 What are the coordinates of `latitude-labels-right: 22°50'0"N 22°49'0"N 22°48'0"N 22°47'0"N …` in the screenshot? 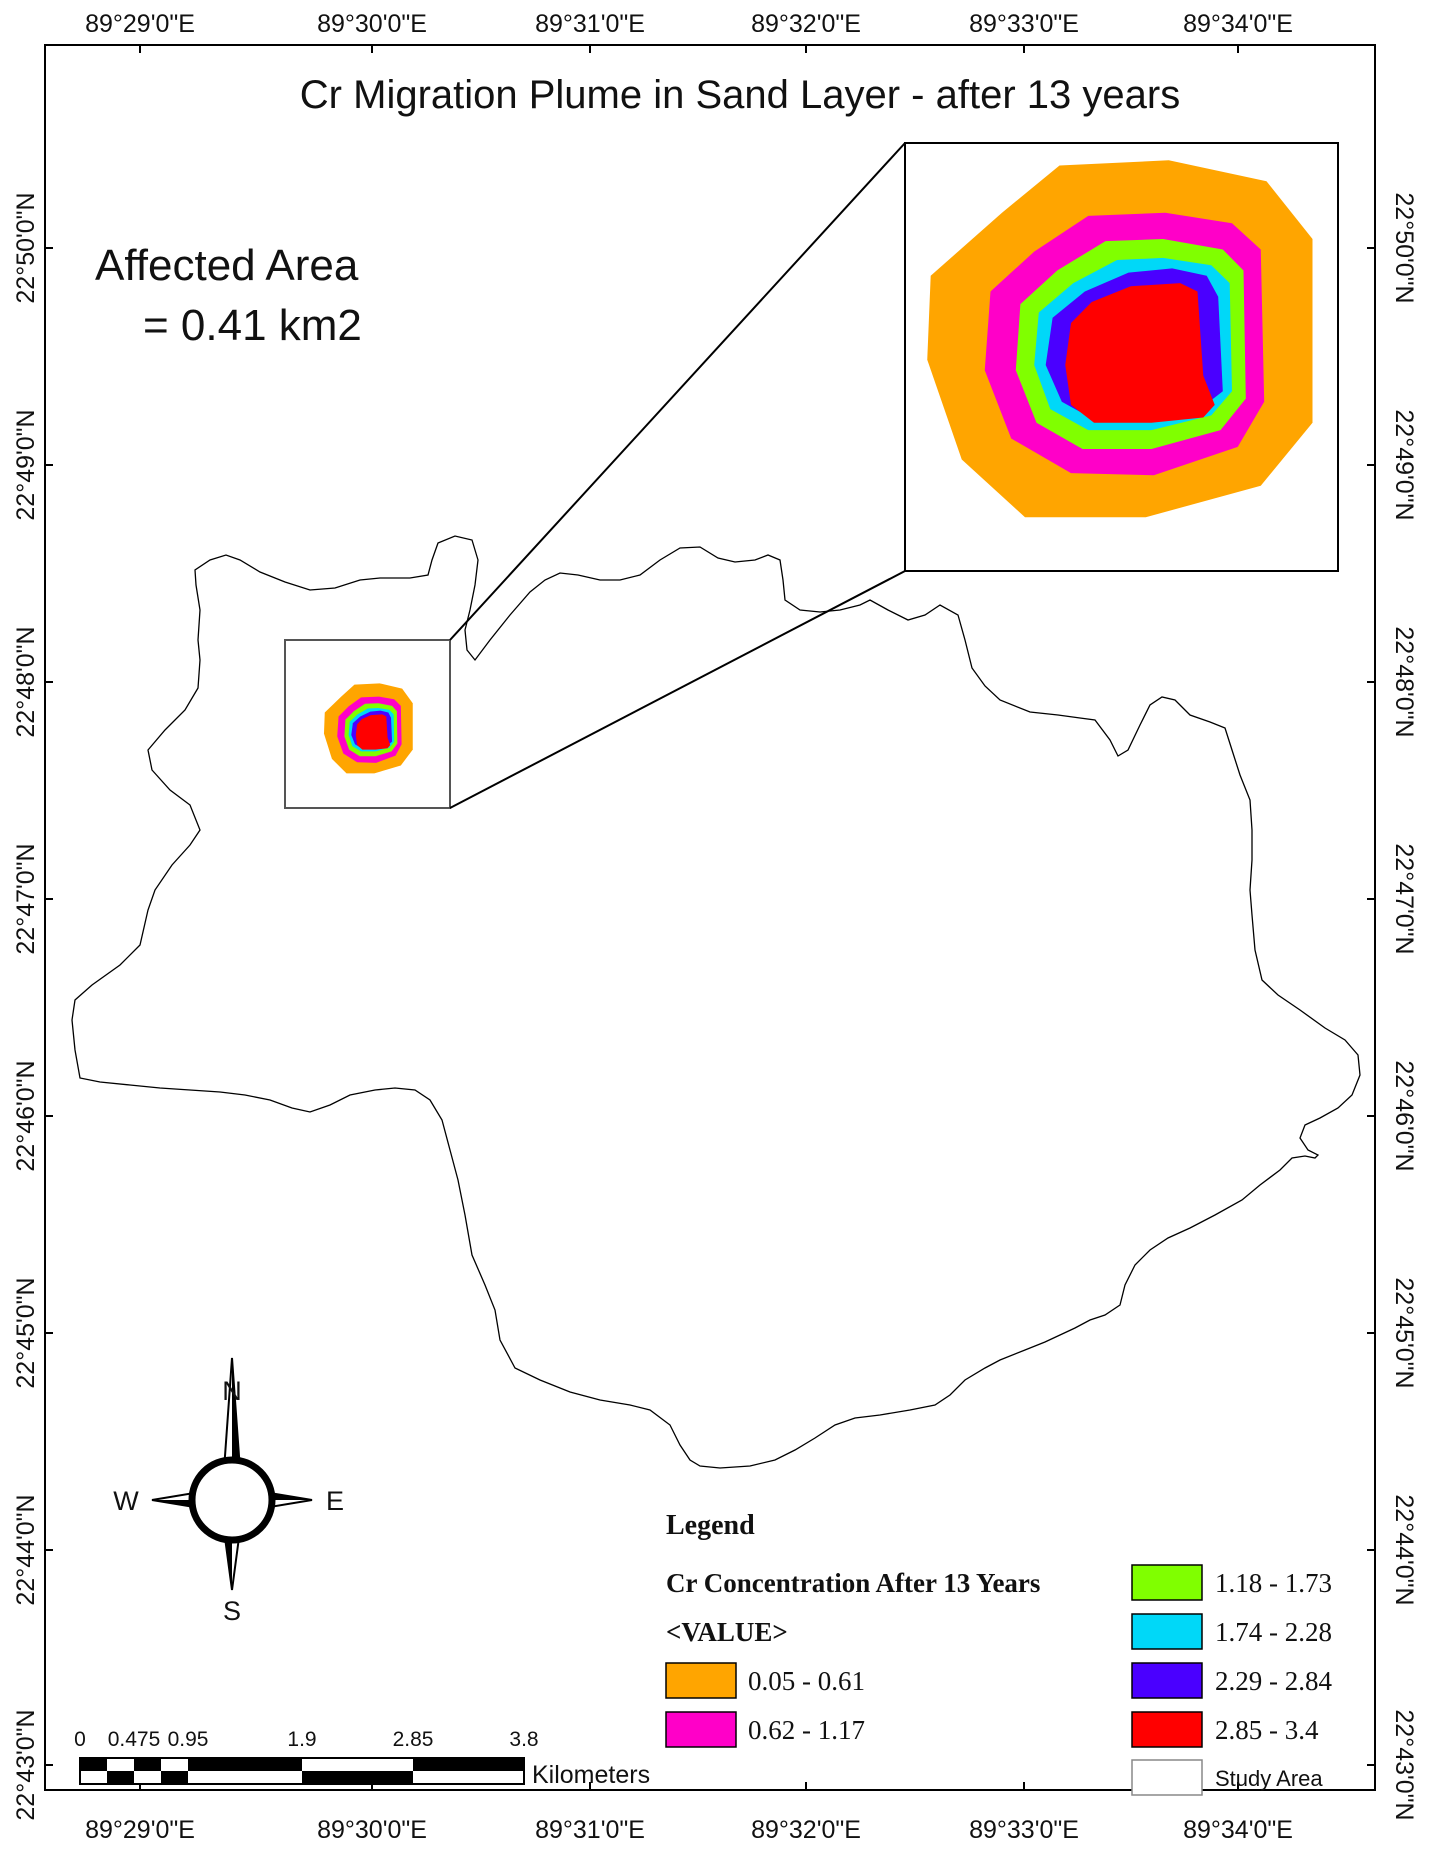 It's located at (1404, 1006).